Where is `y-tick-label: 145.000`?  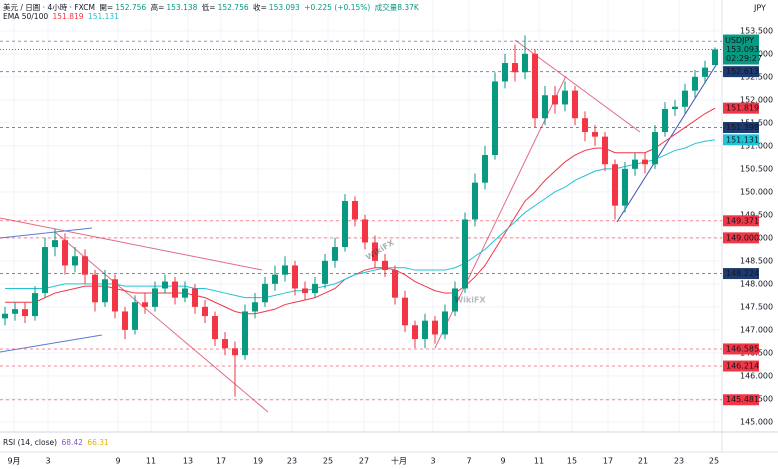
y-tick-label: 145.000 is located at coordinates (756, 421).